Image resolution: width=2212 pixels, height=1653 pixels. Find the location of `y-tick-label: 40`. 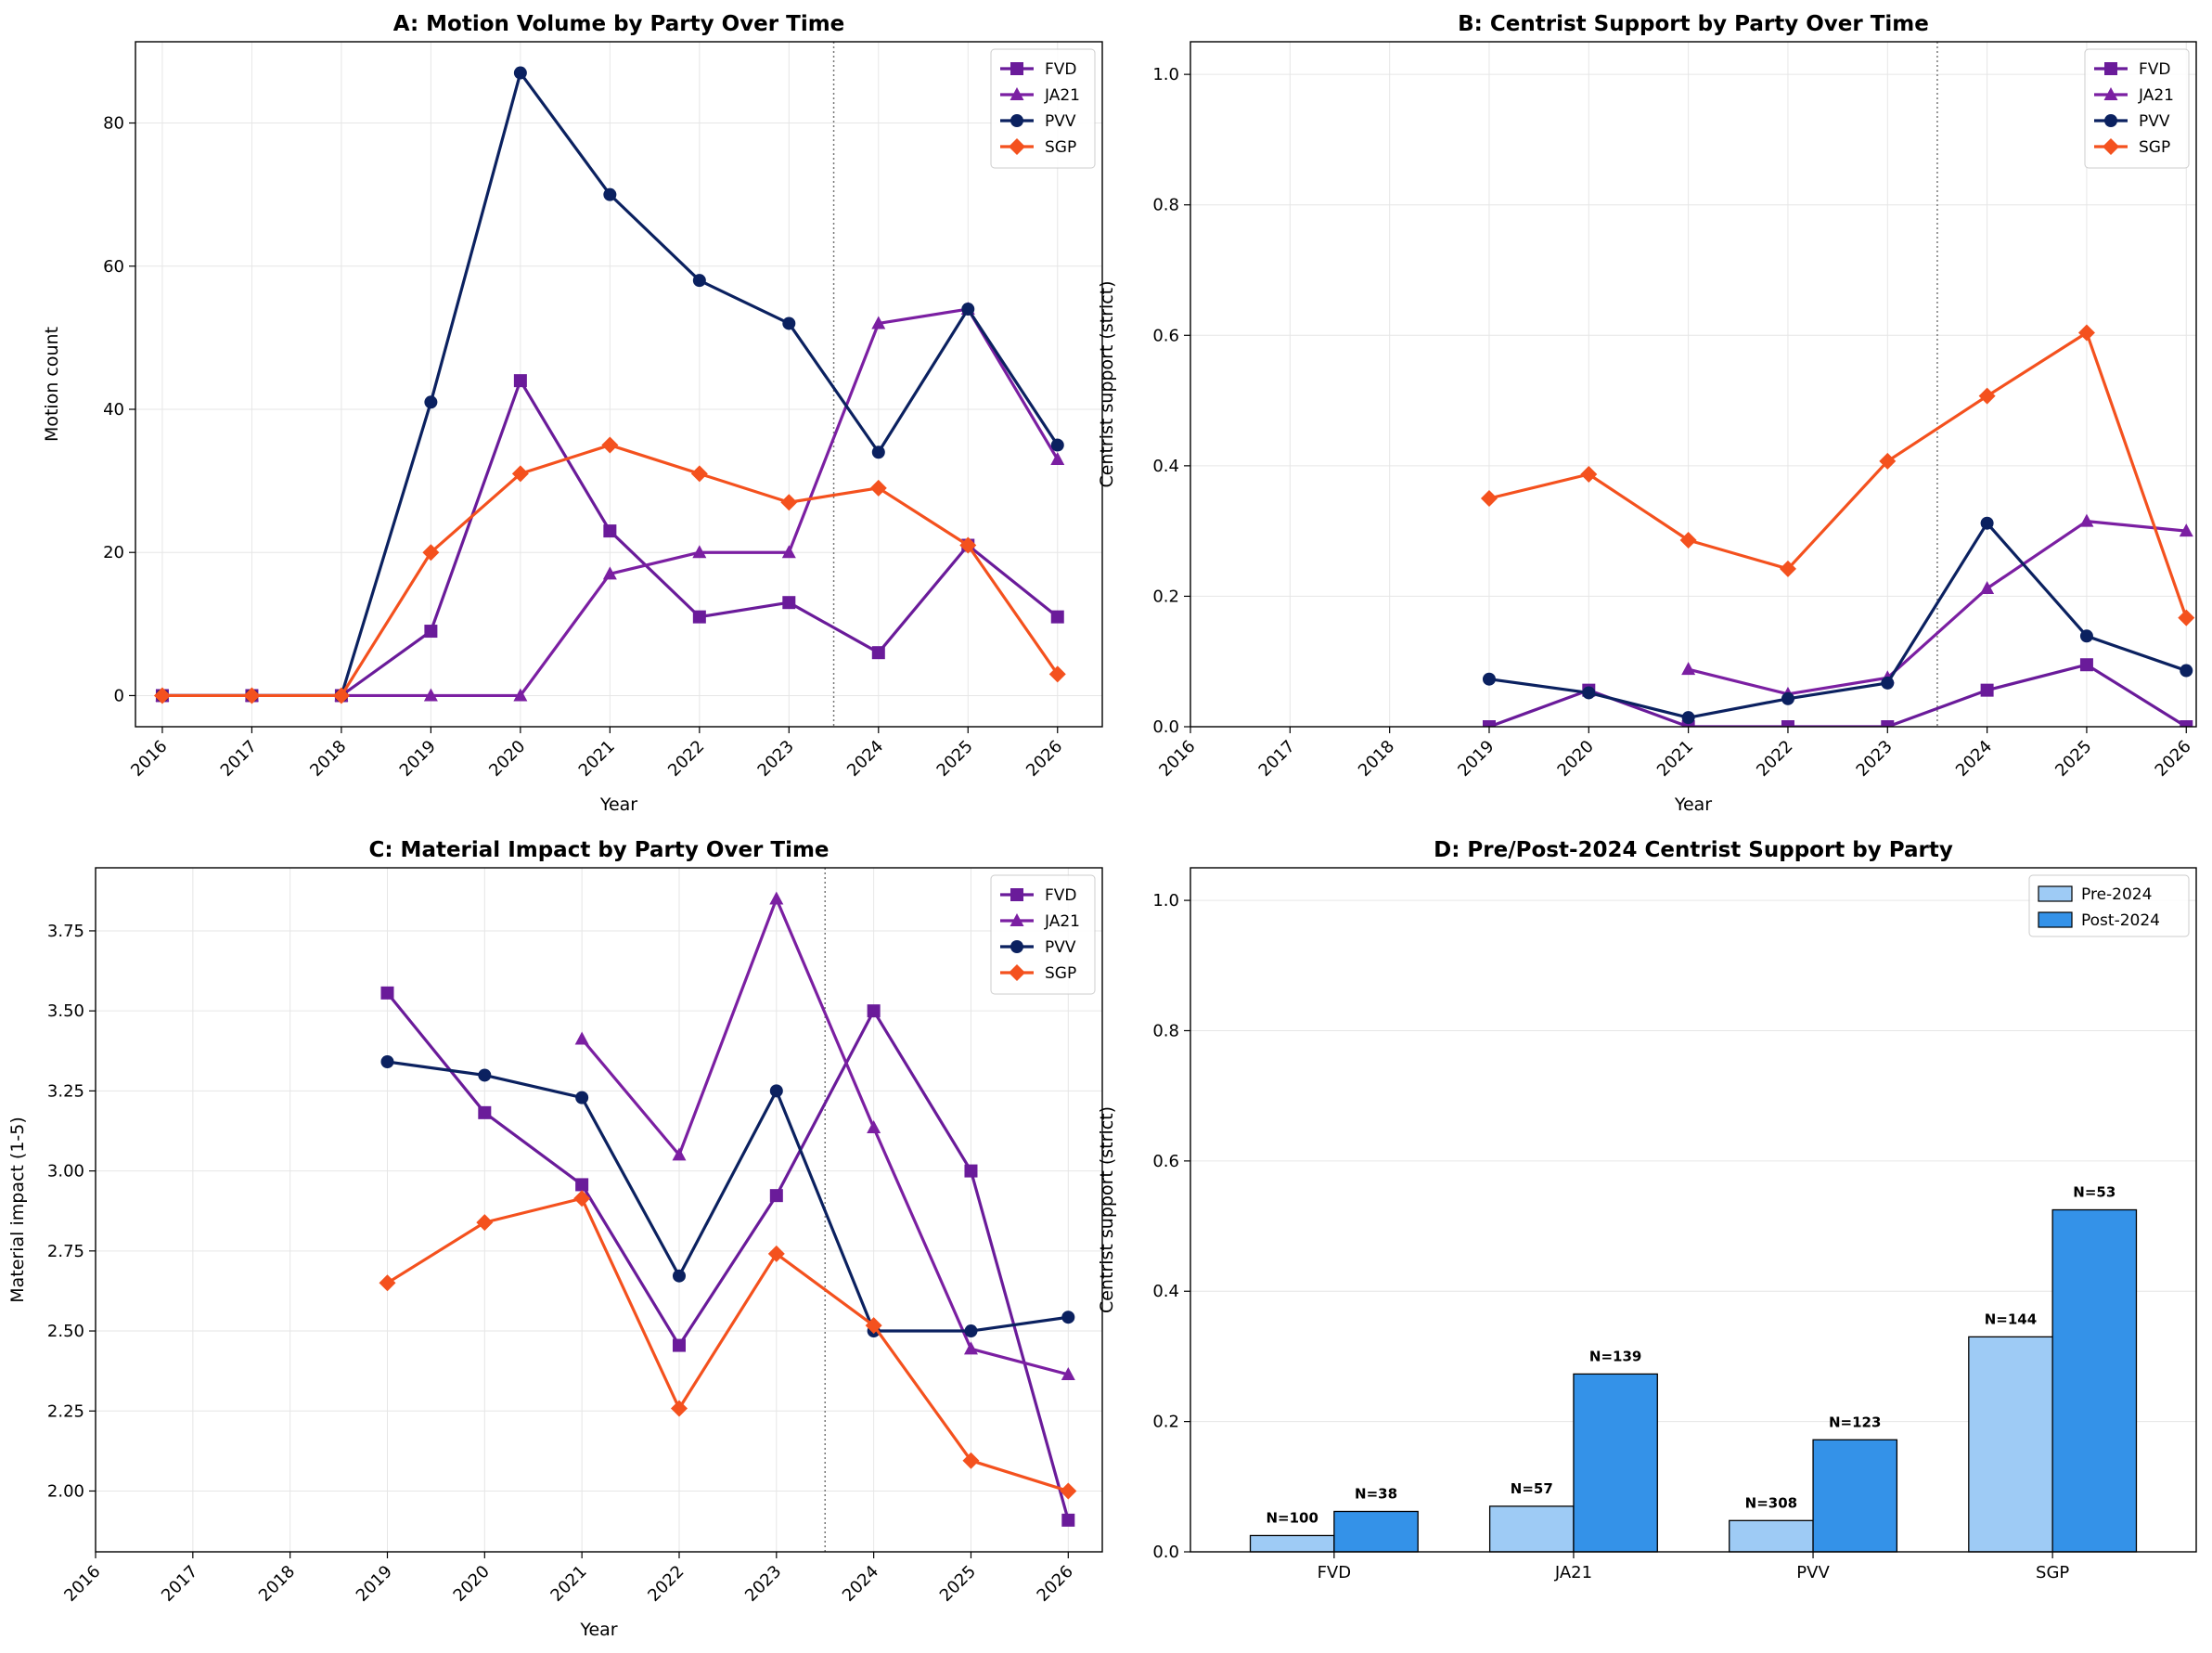

y-tick-label: 40 is located at coordinates (113, 410).